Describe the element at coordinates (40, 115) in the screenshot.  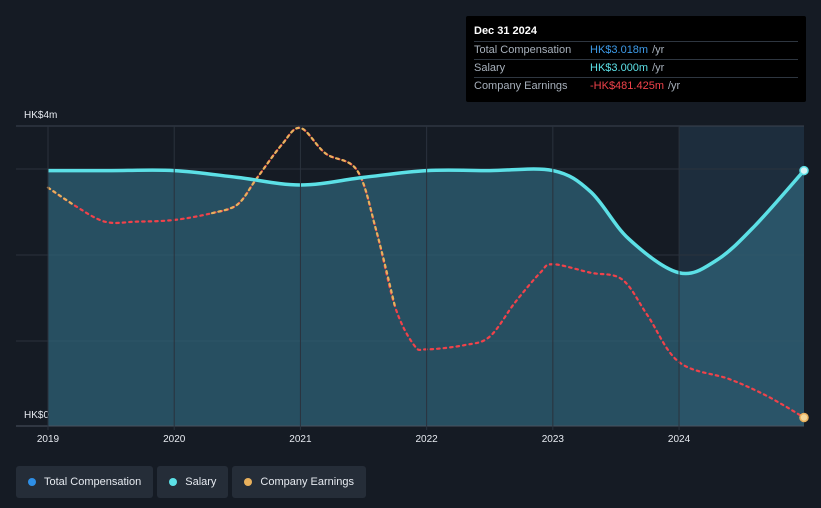
I see `y-axis-max-label: HK$4m` at that location.